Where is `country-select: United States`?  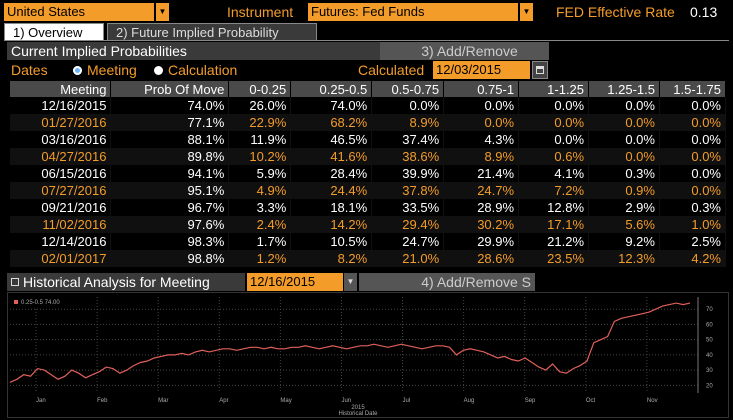
country-select: United States is located at coordinates (79, 12).